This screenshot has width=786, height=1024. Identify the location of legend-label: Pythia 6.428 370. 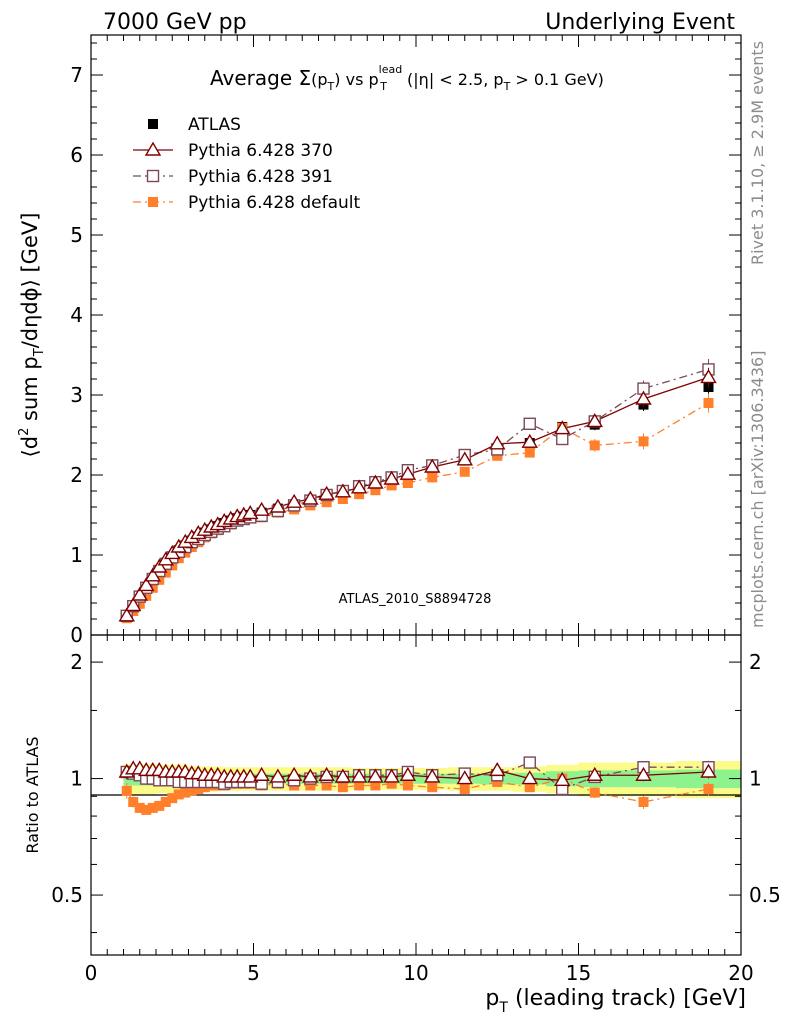
(260, 151).